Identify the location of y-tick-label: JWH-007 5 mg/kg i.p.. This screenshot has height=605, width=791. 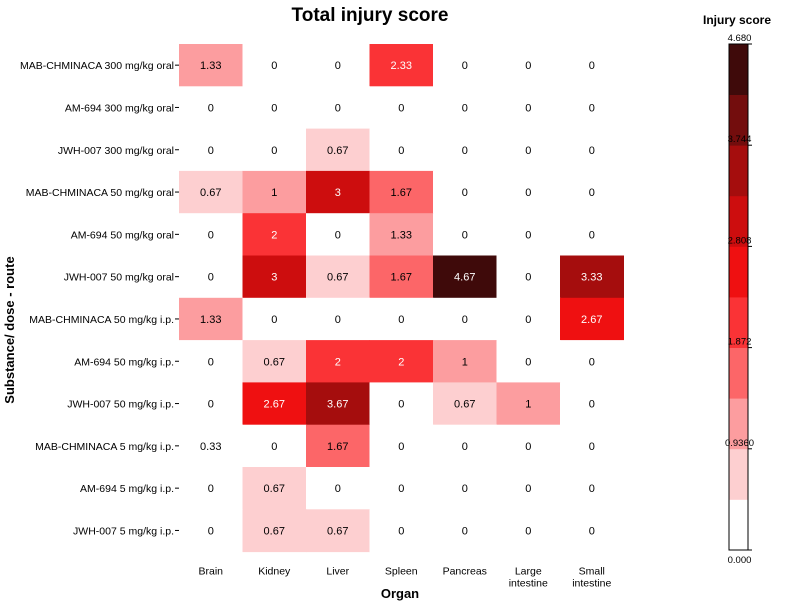
(123, 531).